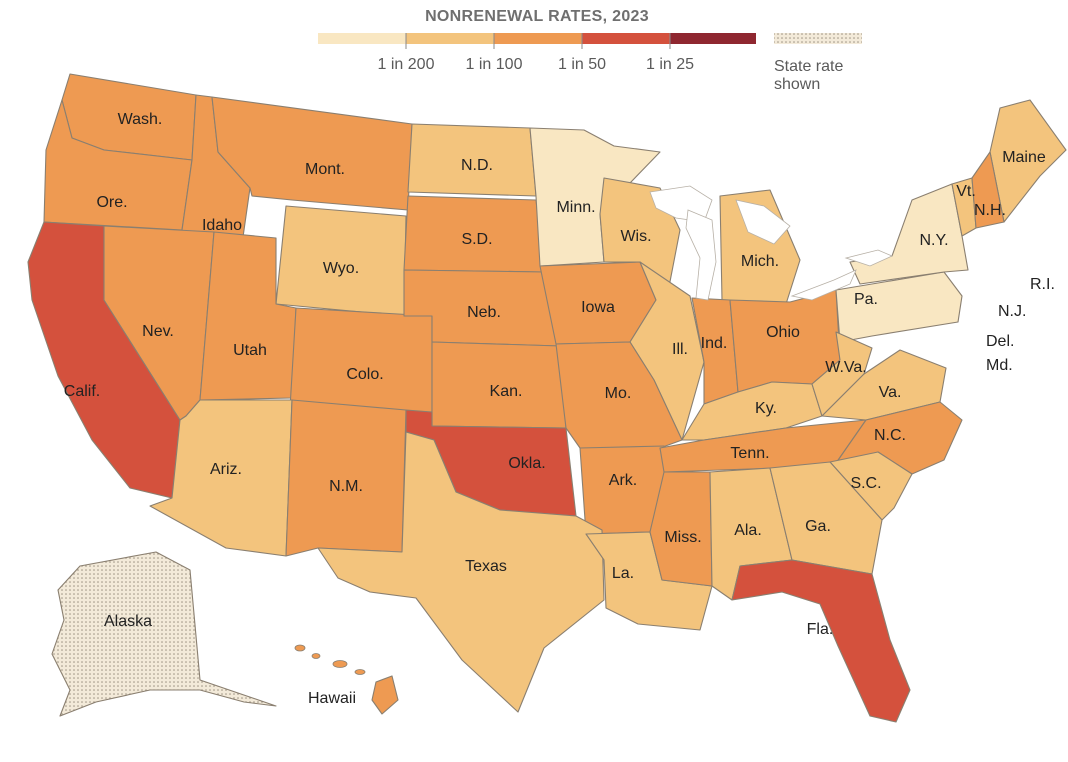 The image size is (1068, 762). I want to click on state-label-okla: Okla., so click(526, 463).